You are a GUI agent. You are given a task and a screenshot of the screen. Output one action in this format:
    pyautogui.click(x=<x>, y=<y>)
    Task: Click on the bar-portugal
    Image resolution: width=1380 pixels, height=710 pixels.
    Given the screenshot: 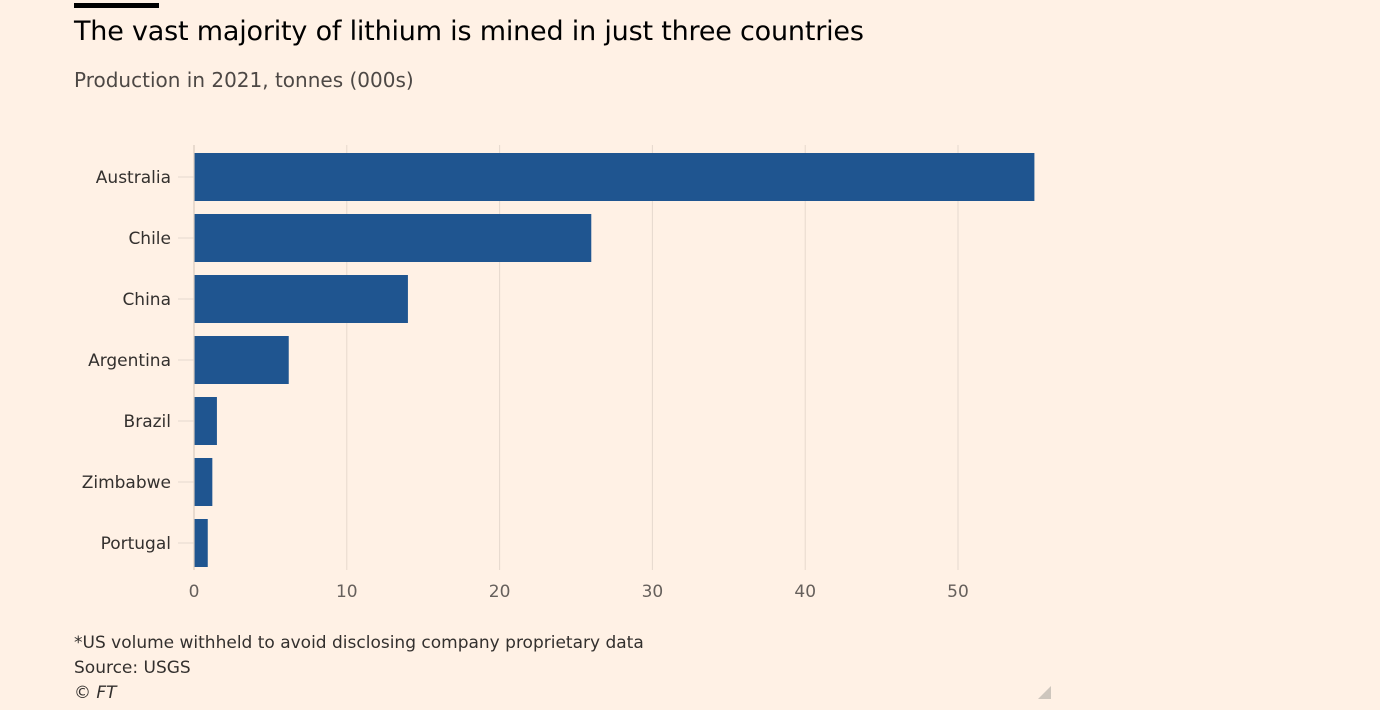 What is the action you would take?
    pyautogui.click(x=201, y=543)
    